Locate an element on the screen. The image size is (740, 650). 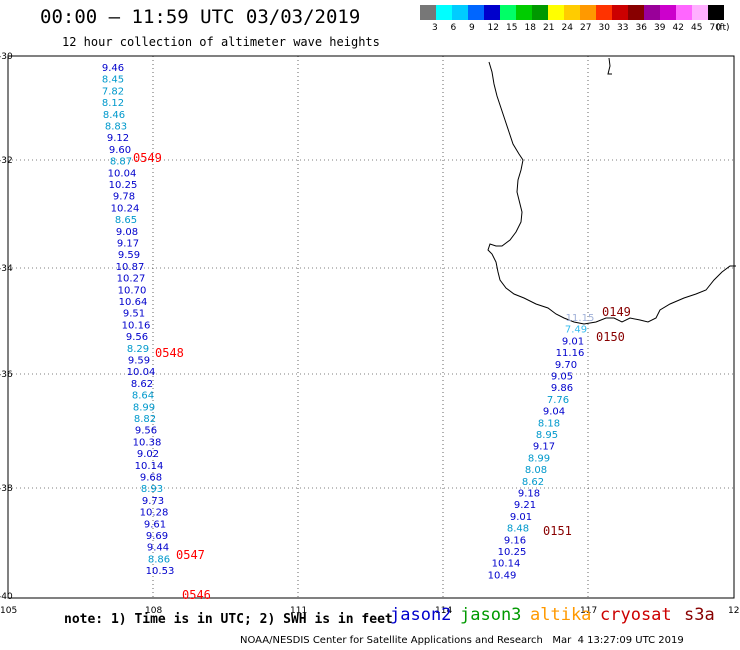
scale-label: 30 is located at coordinates (604, 28).